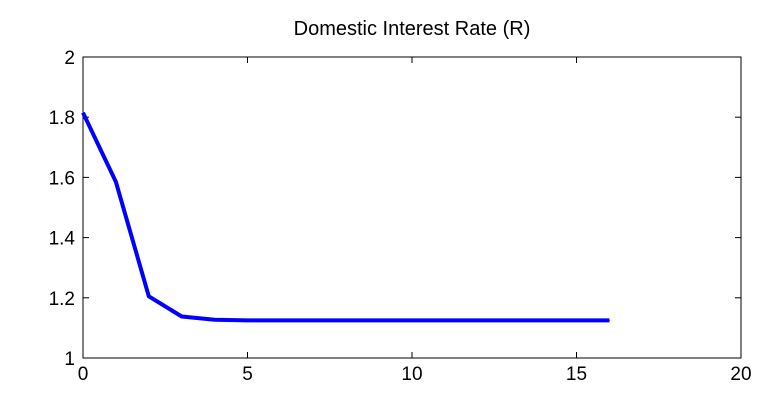 Image resolution: width=757 pixels, height=393 pixels. What do you see at coordinates (576, 374) in the screenshot?
I see `x-tick-label: 15` at bounding box center [576, 374].